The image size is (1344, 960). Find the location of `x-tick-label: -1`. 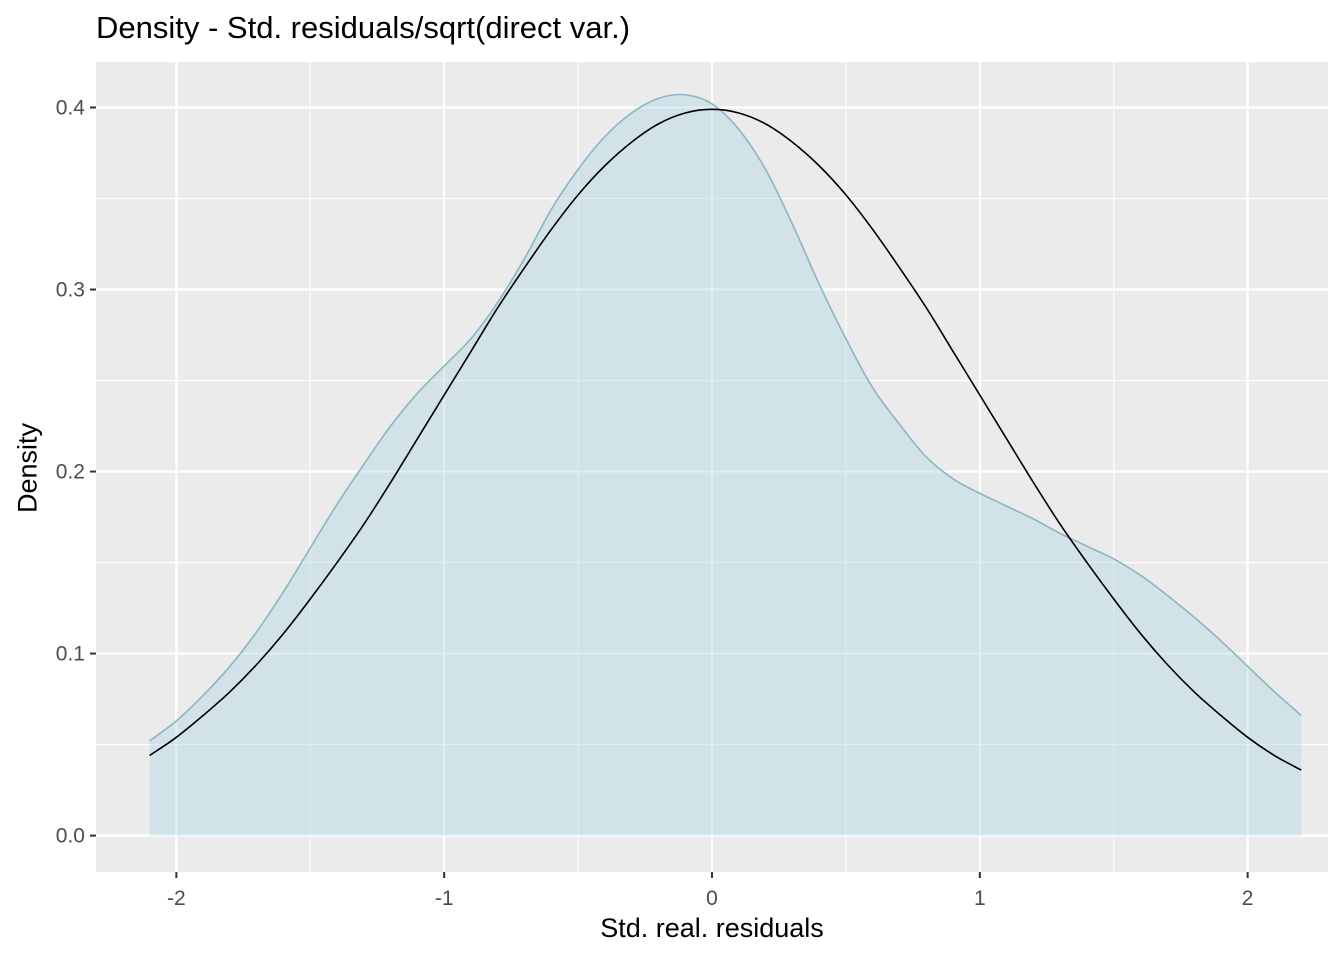

x-tick-label: -1 is located at coordinates (444, 898).